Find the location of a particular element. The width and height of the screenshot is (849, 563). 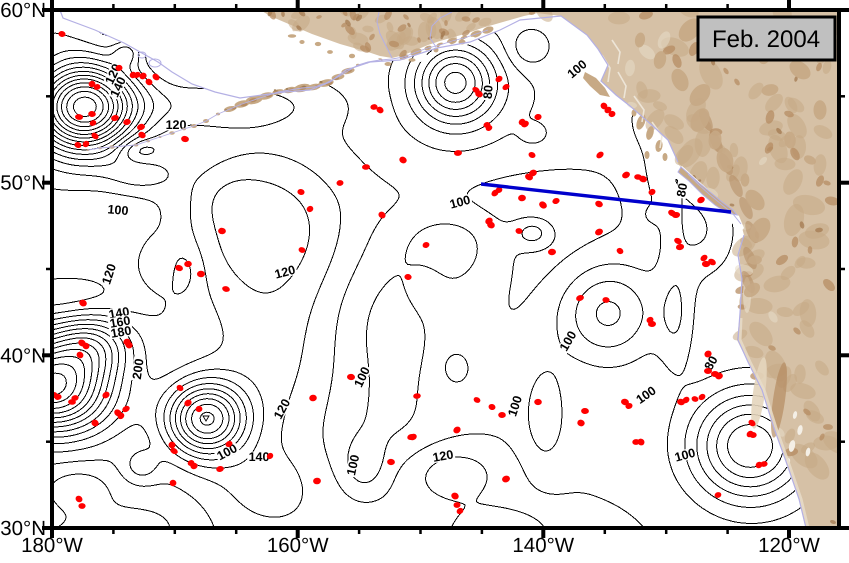

svg-text: 30°N is located at coordinates (23, 528).